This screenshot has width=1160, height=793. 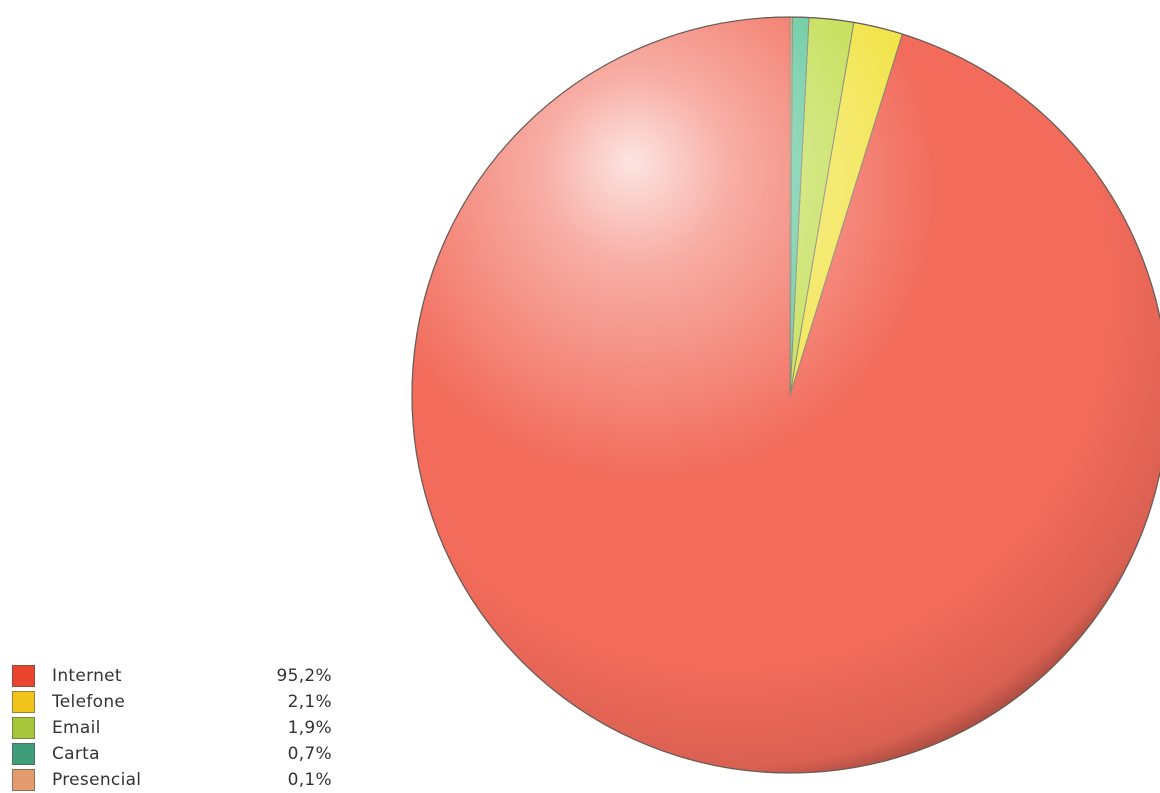 What do you see at coordinates (309, 754) in the screenshot?
I see `legend-value-carta: 0,7%` at bounding box center [309, 754].